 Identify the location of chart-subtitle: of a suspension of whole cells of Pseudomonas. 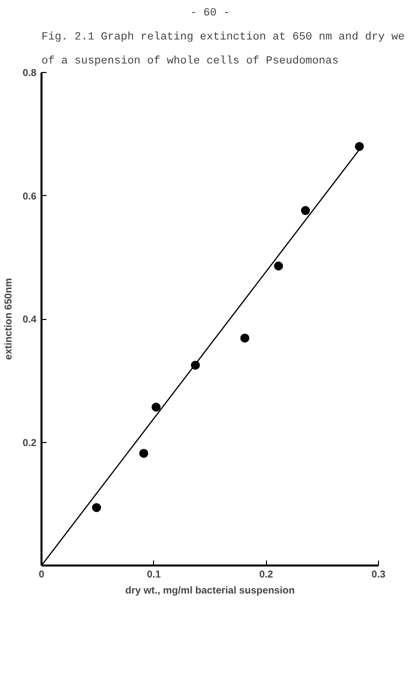
(190, 62).